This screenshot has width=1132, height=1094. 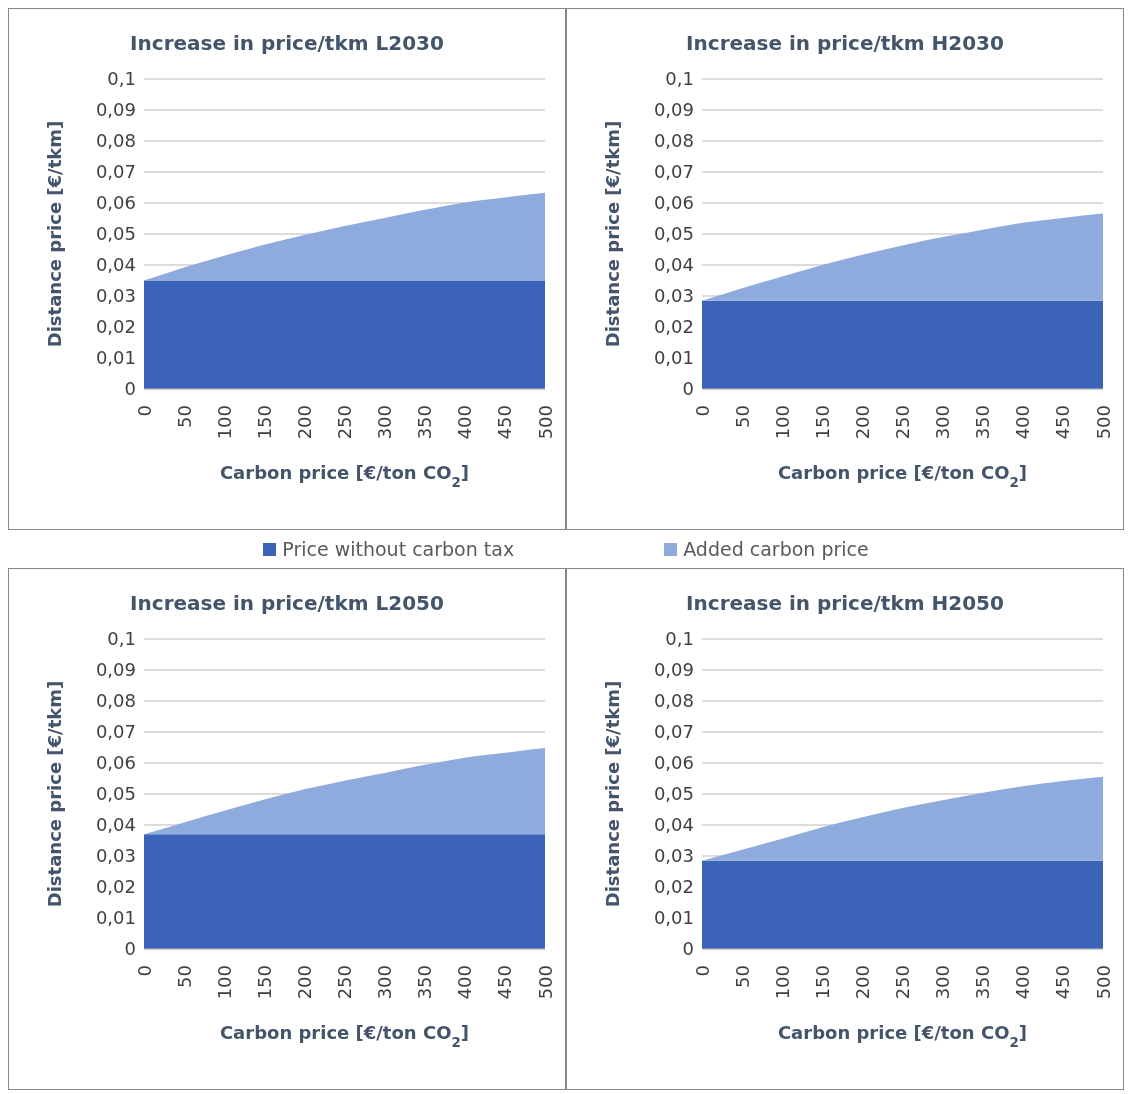 I want to click on chart-title: Increase in price/tkm H2050, so click(x=845, y=603).